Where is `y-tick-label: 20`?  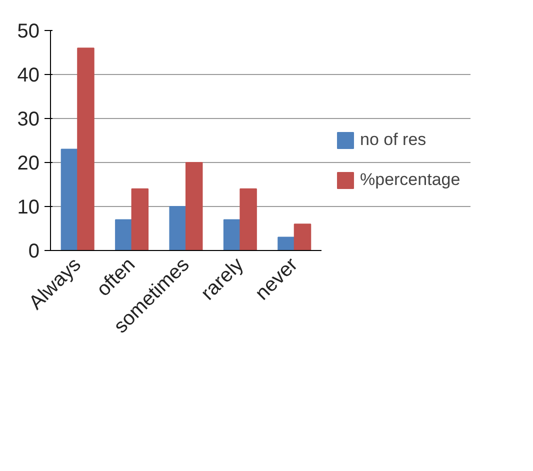 y-tick-label: 20 is located at coordinates (28, 163).